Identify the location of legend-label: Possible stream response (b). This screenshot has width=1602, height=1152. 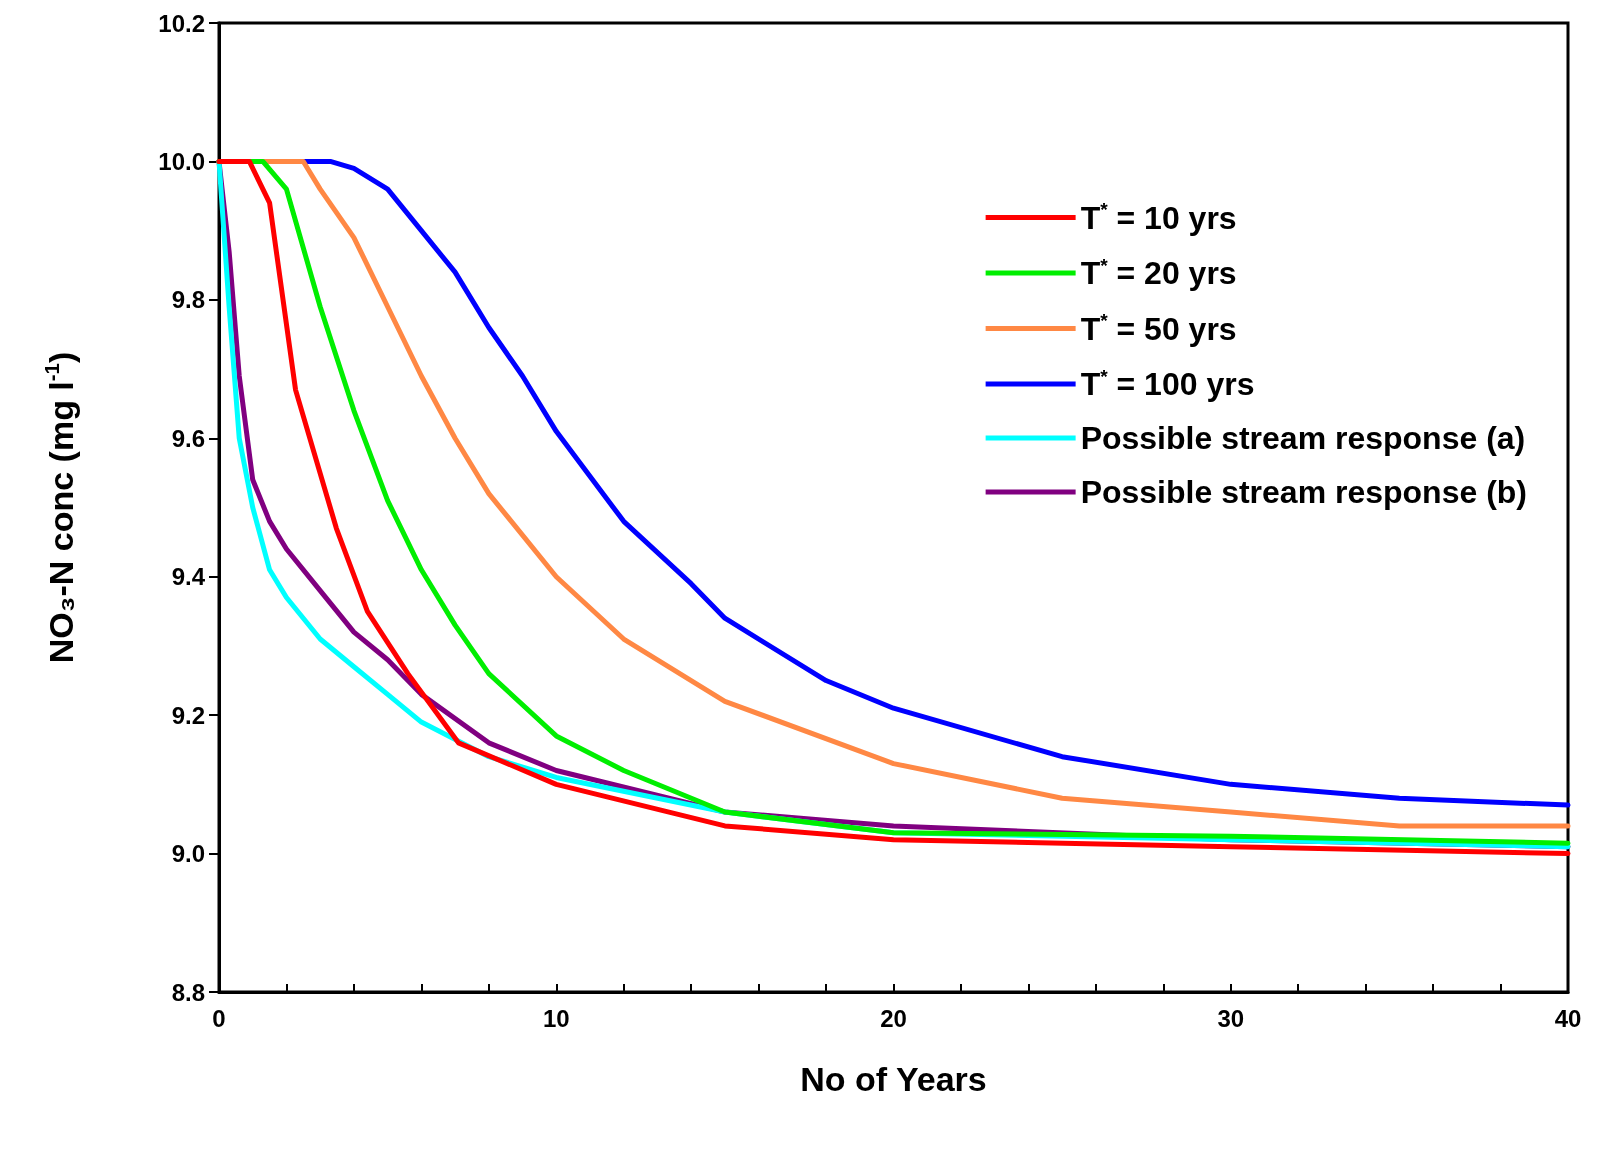
(1303, 492).